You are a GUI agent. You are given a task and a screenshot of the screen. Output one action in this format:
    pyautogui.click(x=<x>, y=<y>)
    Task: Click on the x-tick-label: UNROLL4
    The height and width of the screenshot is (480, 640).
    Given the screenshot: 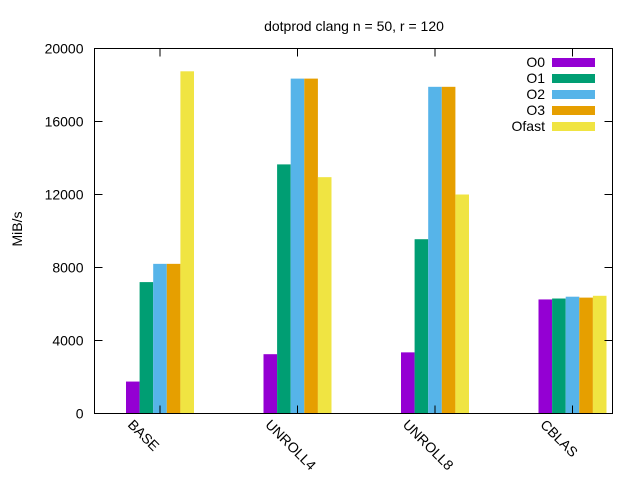 What is the action you would take?
    pyautogui.click(x=290, y=444)
    